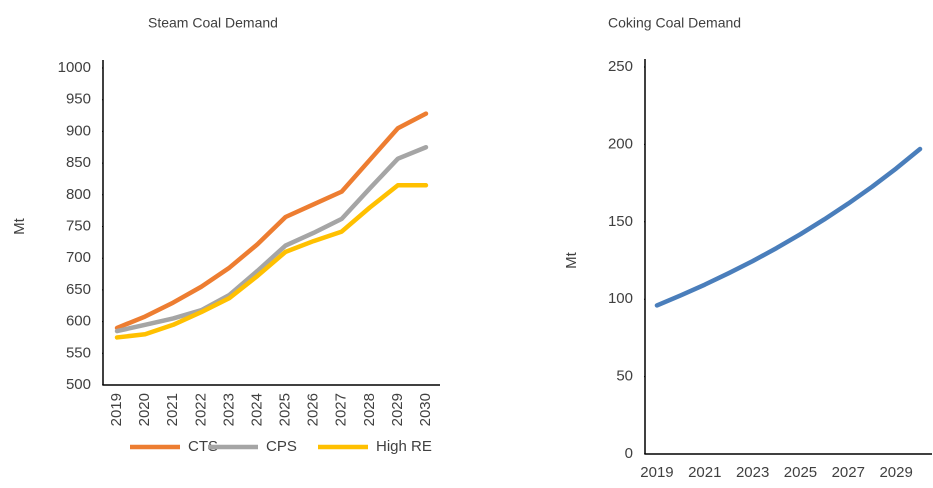 This screenshot has height=488, width=933. Describe the element at coordinates (78, 289) in the screenshot. I see `y-tick-label: 650` at that location.